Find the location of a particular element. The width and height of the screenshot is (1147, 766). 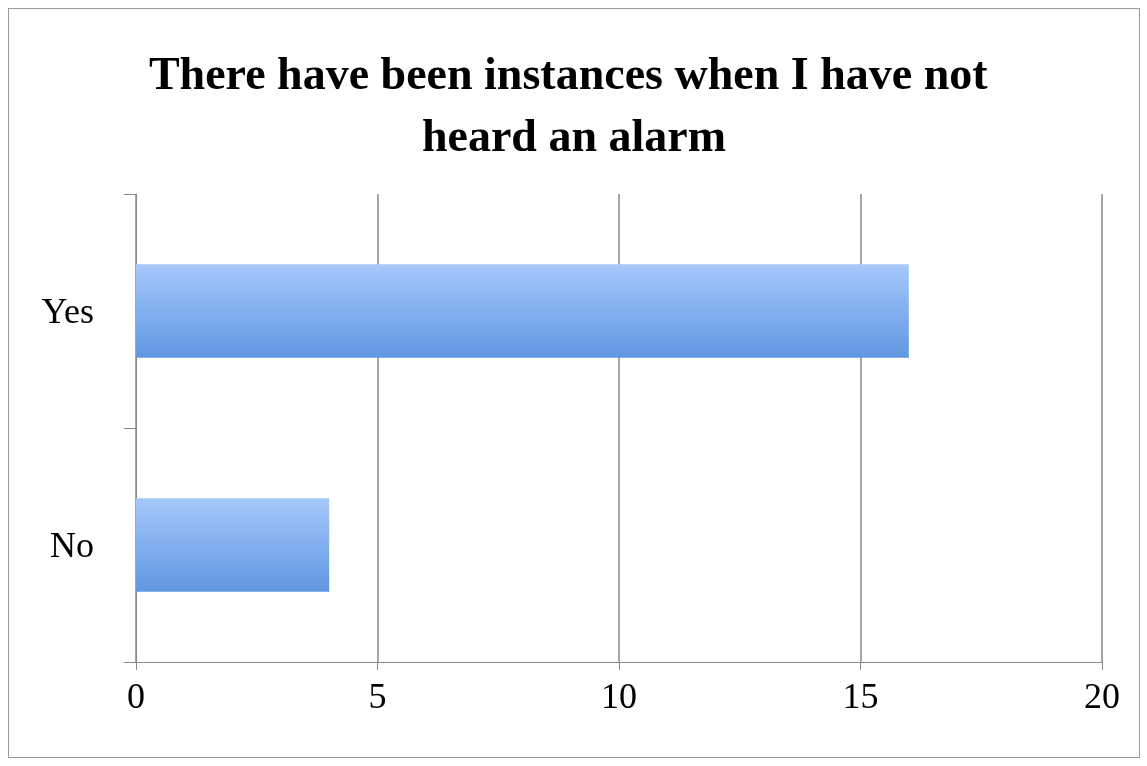

y-tick-label: Yes is located at coordinates (67, 311).